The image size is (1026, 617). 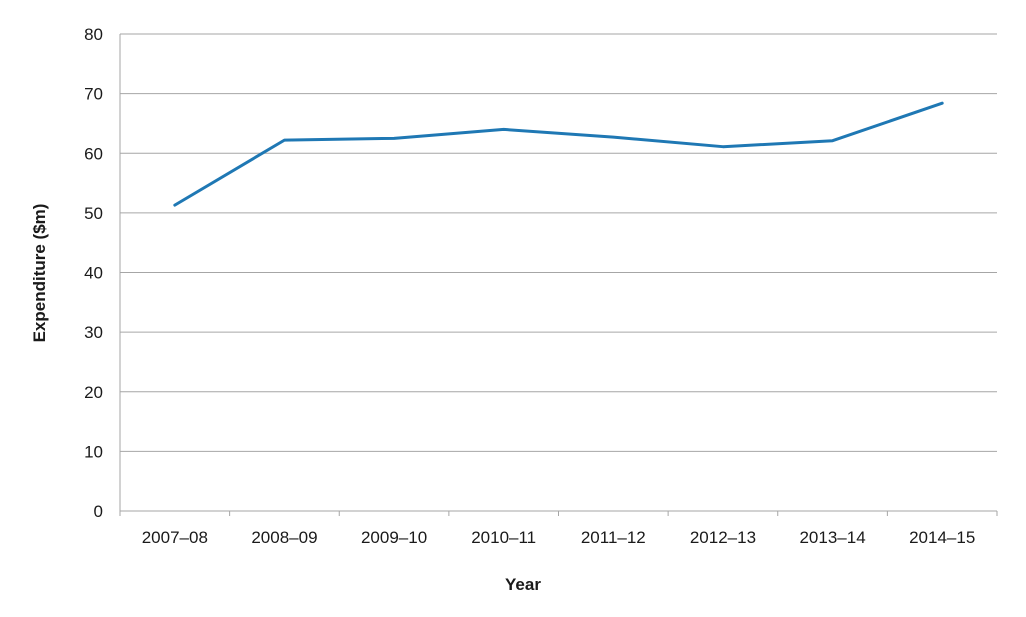 I want to click on y-tick-label: 80, so click(x=93, y=34).